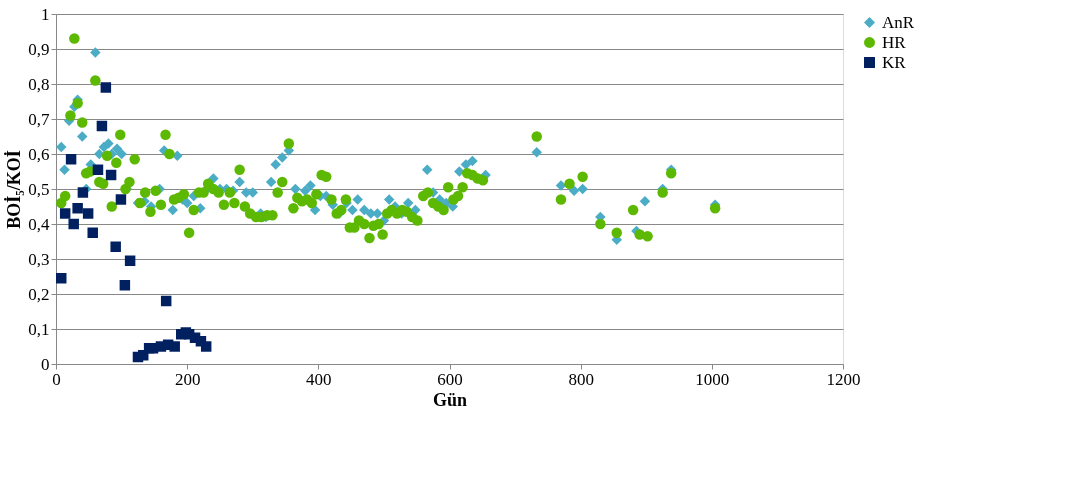 The width and height of the screenshot is (1080, 500). Describe the element at coordinates (843, 379) in the screenshot. I see `x-tick-label: 1200` at that location.